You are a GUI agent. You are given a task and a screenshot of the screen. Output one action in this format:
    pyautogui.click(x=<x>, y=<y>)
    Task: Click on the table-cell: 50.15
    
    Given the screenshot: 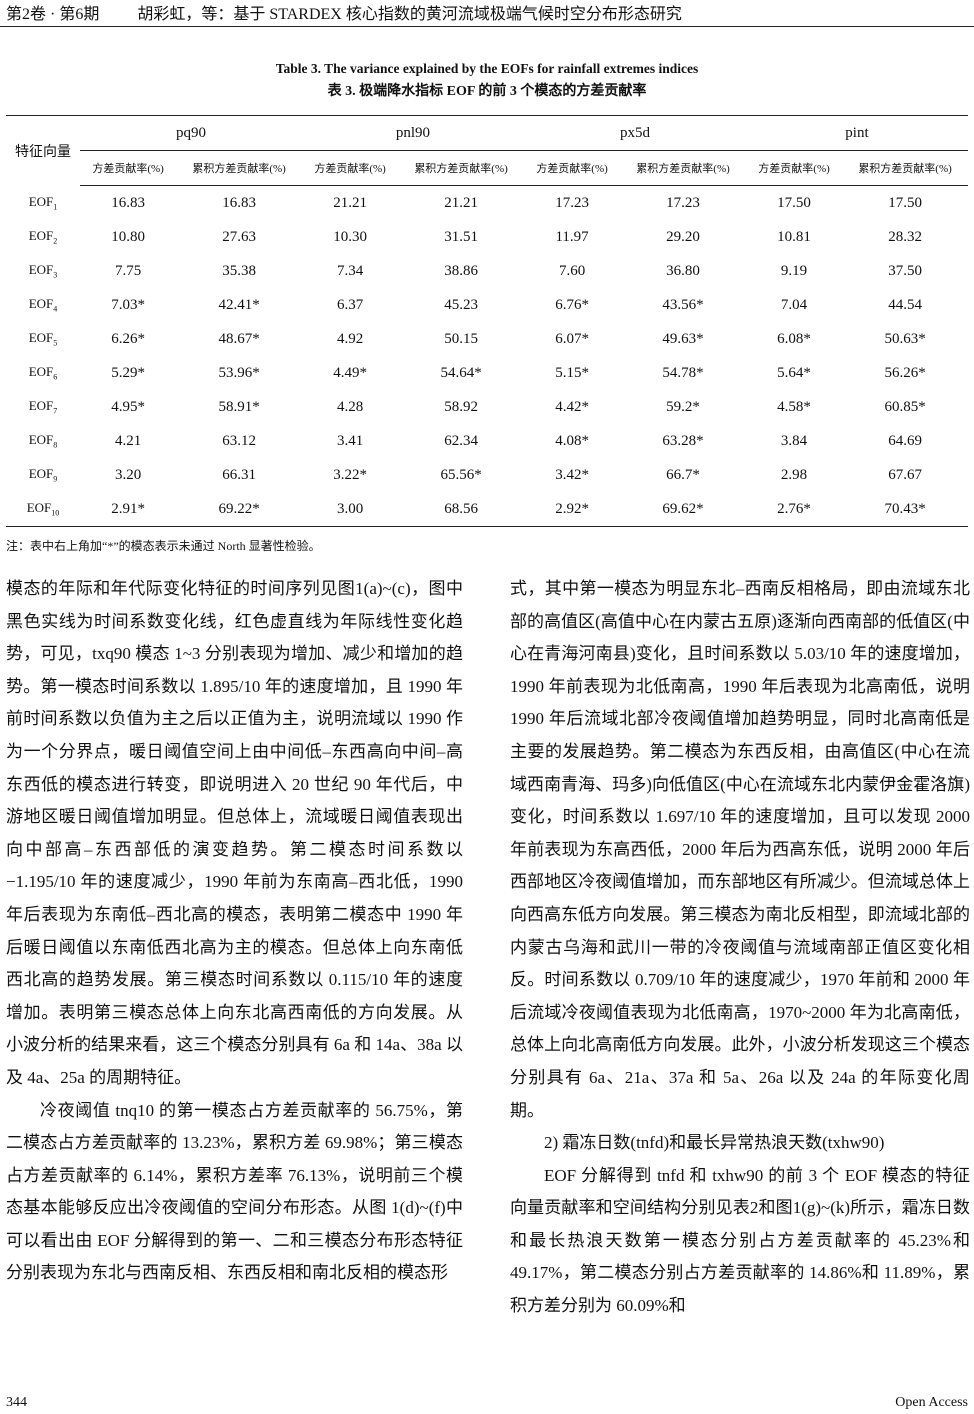 What is the action you would take?
    pyautogui.click(x=461, y=338)
    